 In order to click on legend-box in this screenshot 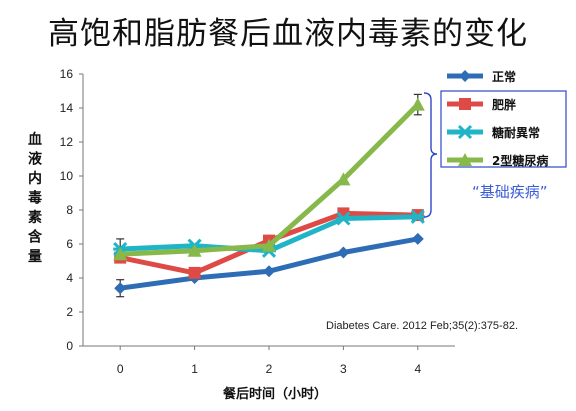, I will do `click(503, 129)`.